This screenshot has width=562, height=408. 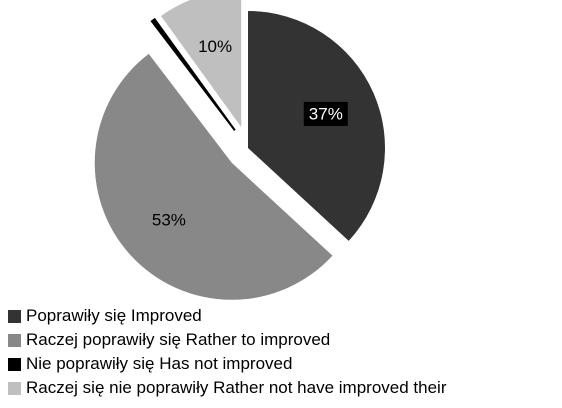 What do you see at coordinates (193, 74) in the screenshot?
I see `pie-slice-not-improved` at bounding box center [193, 74].